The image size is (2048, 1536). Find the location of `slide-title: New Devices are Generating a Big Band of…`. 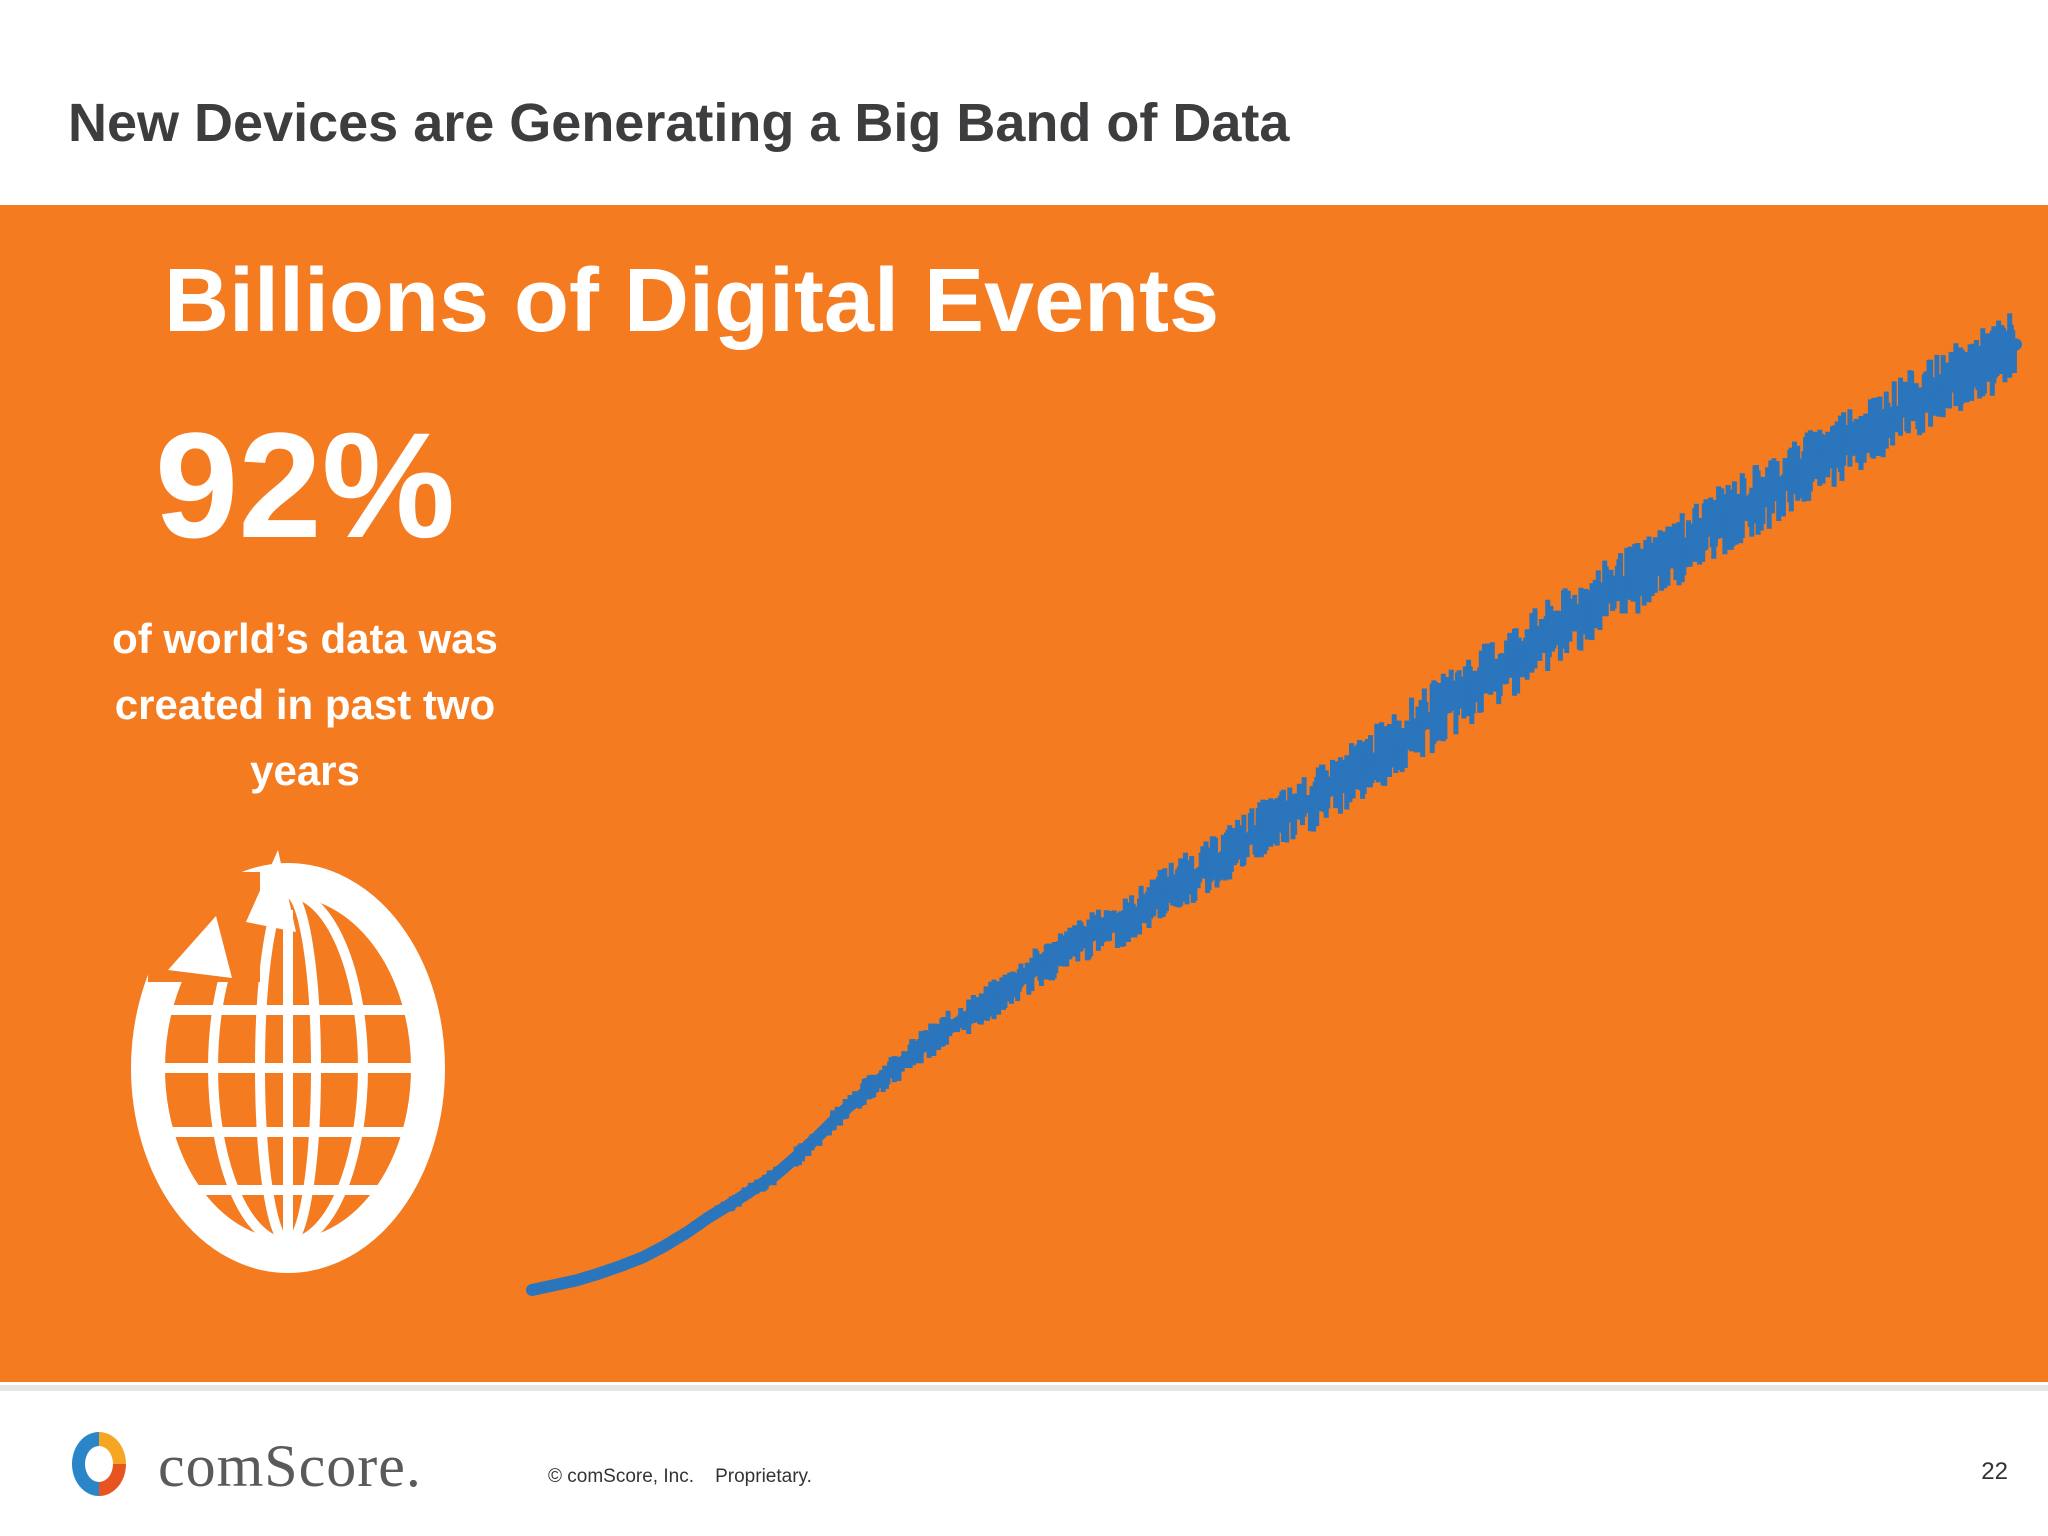

slide-title: New Devices are Generating a Big Band of… is located at coordinates (679, 123).